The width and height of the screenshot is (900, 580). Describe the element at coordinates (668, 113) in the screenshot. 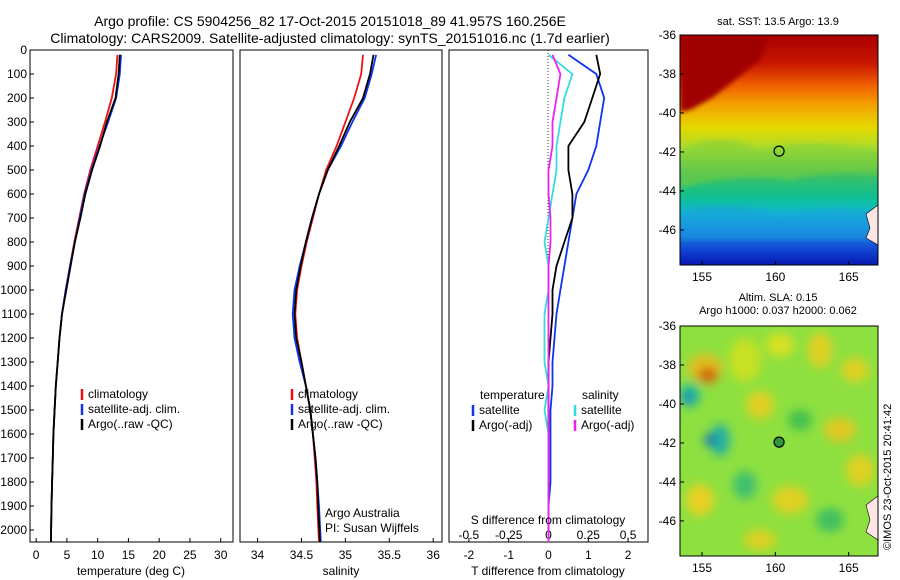

I see `map-y-tick-label: -40` at that location.